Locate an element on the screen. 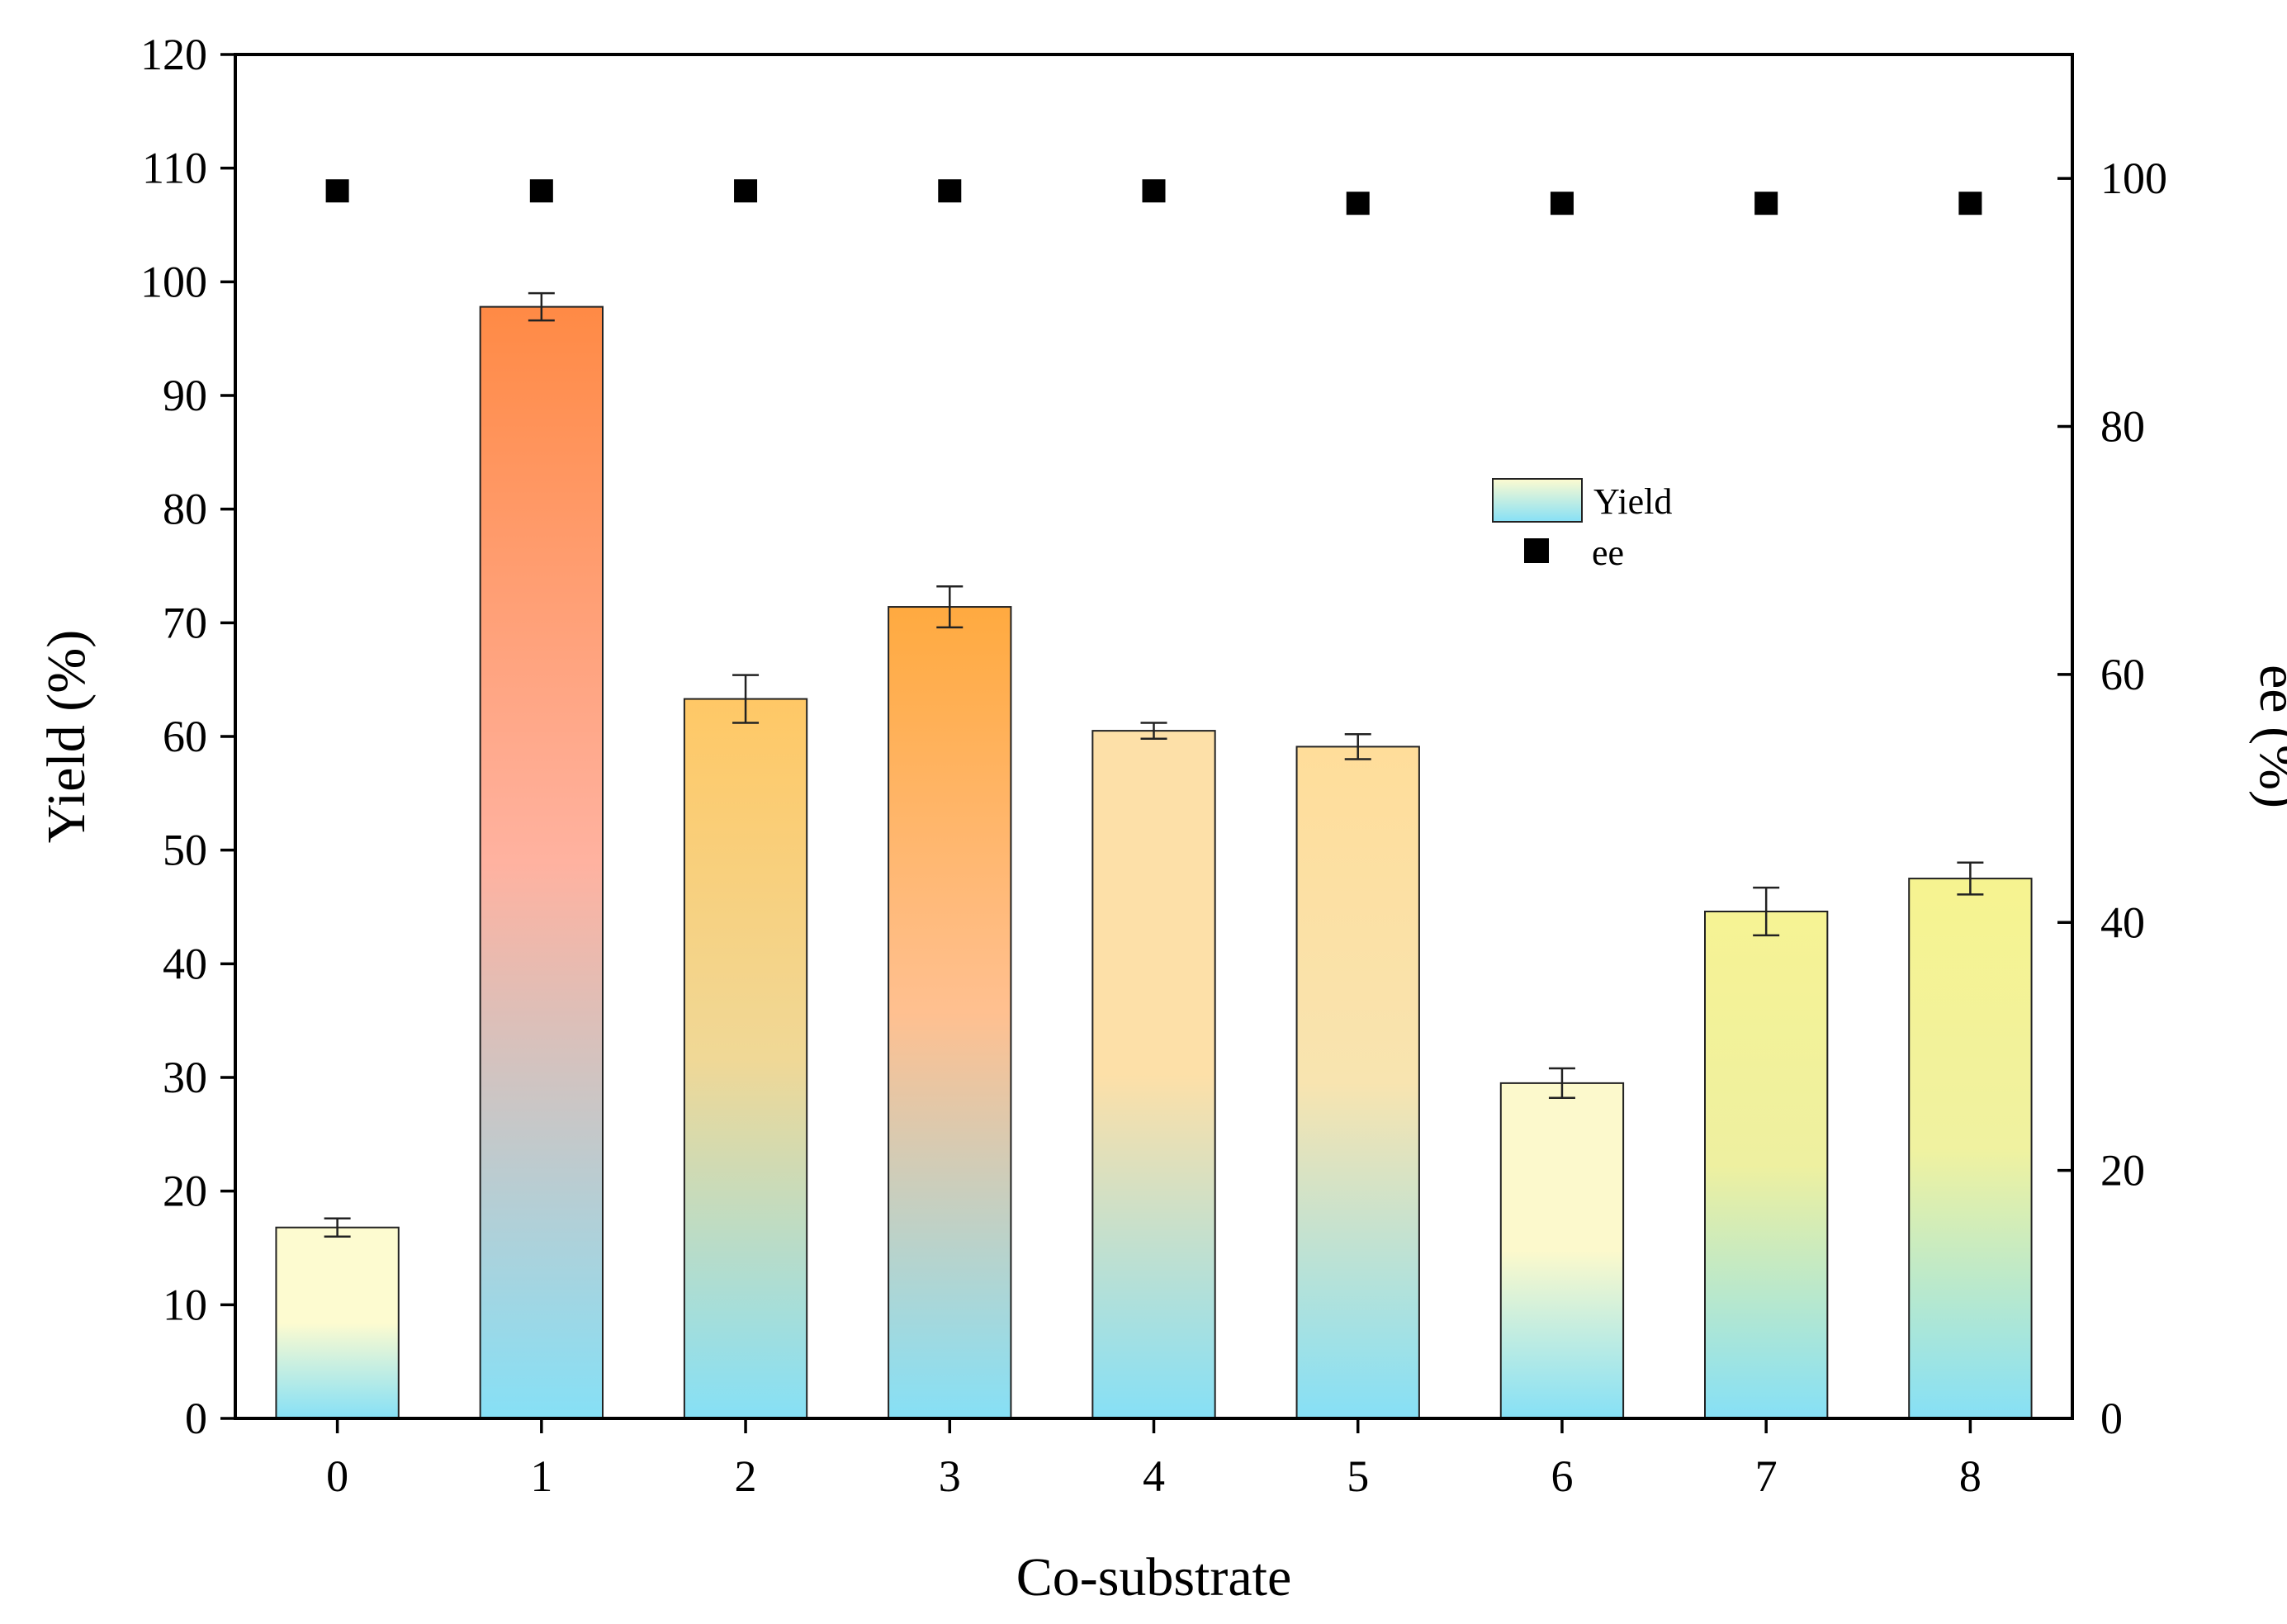 This screenshot has height=1624, width=2287. left-tick-label: 80 is located at coordinates (185, 510).